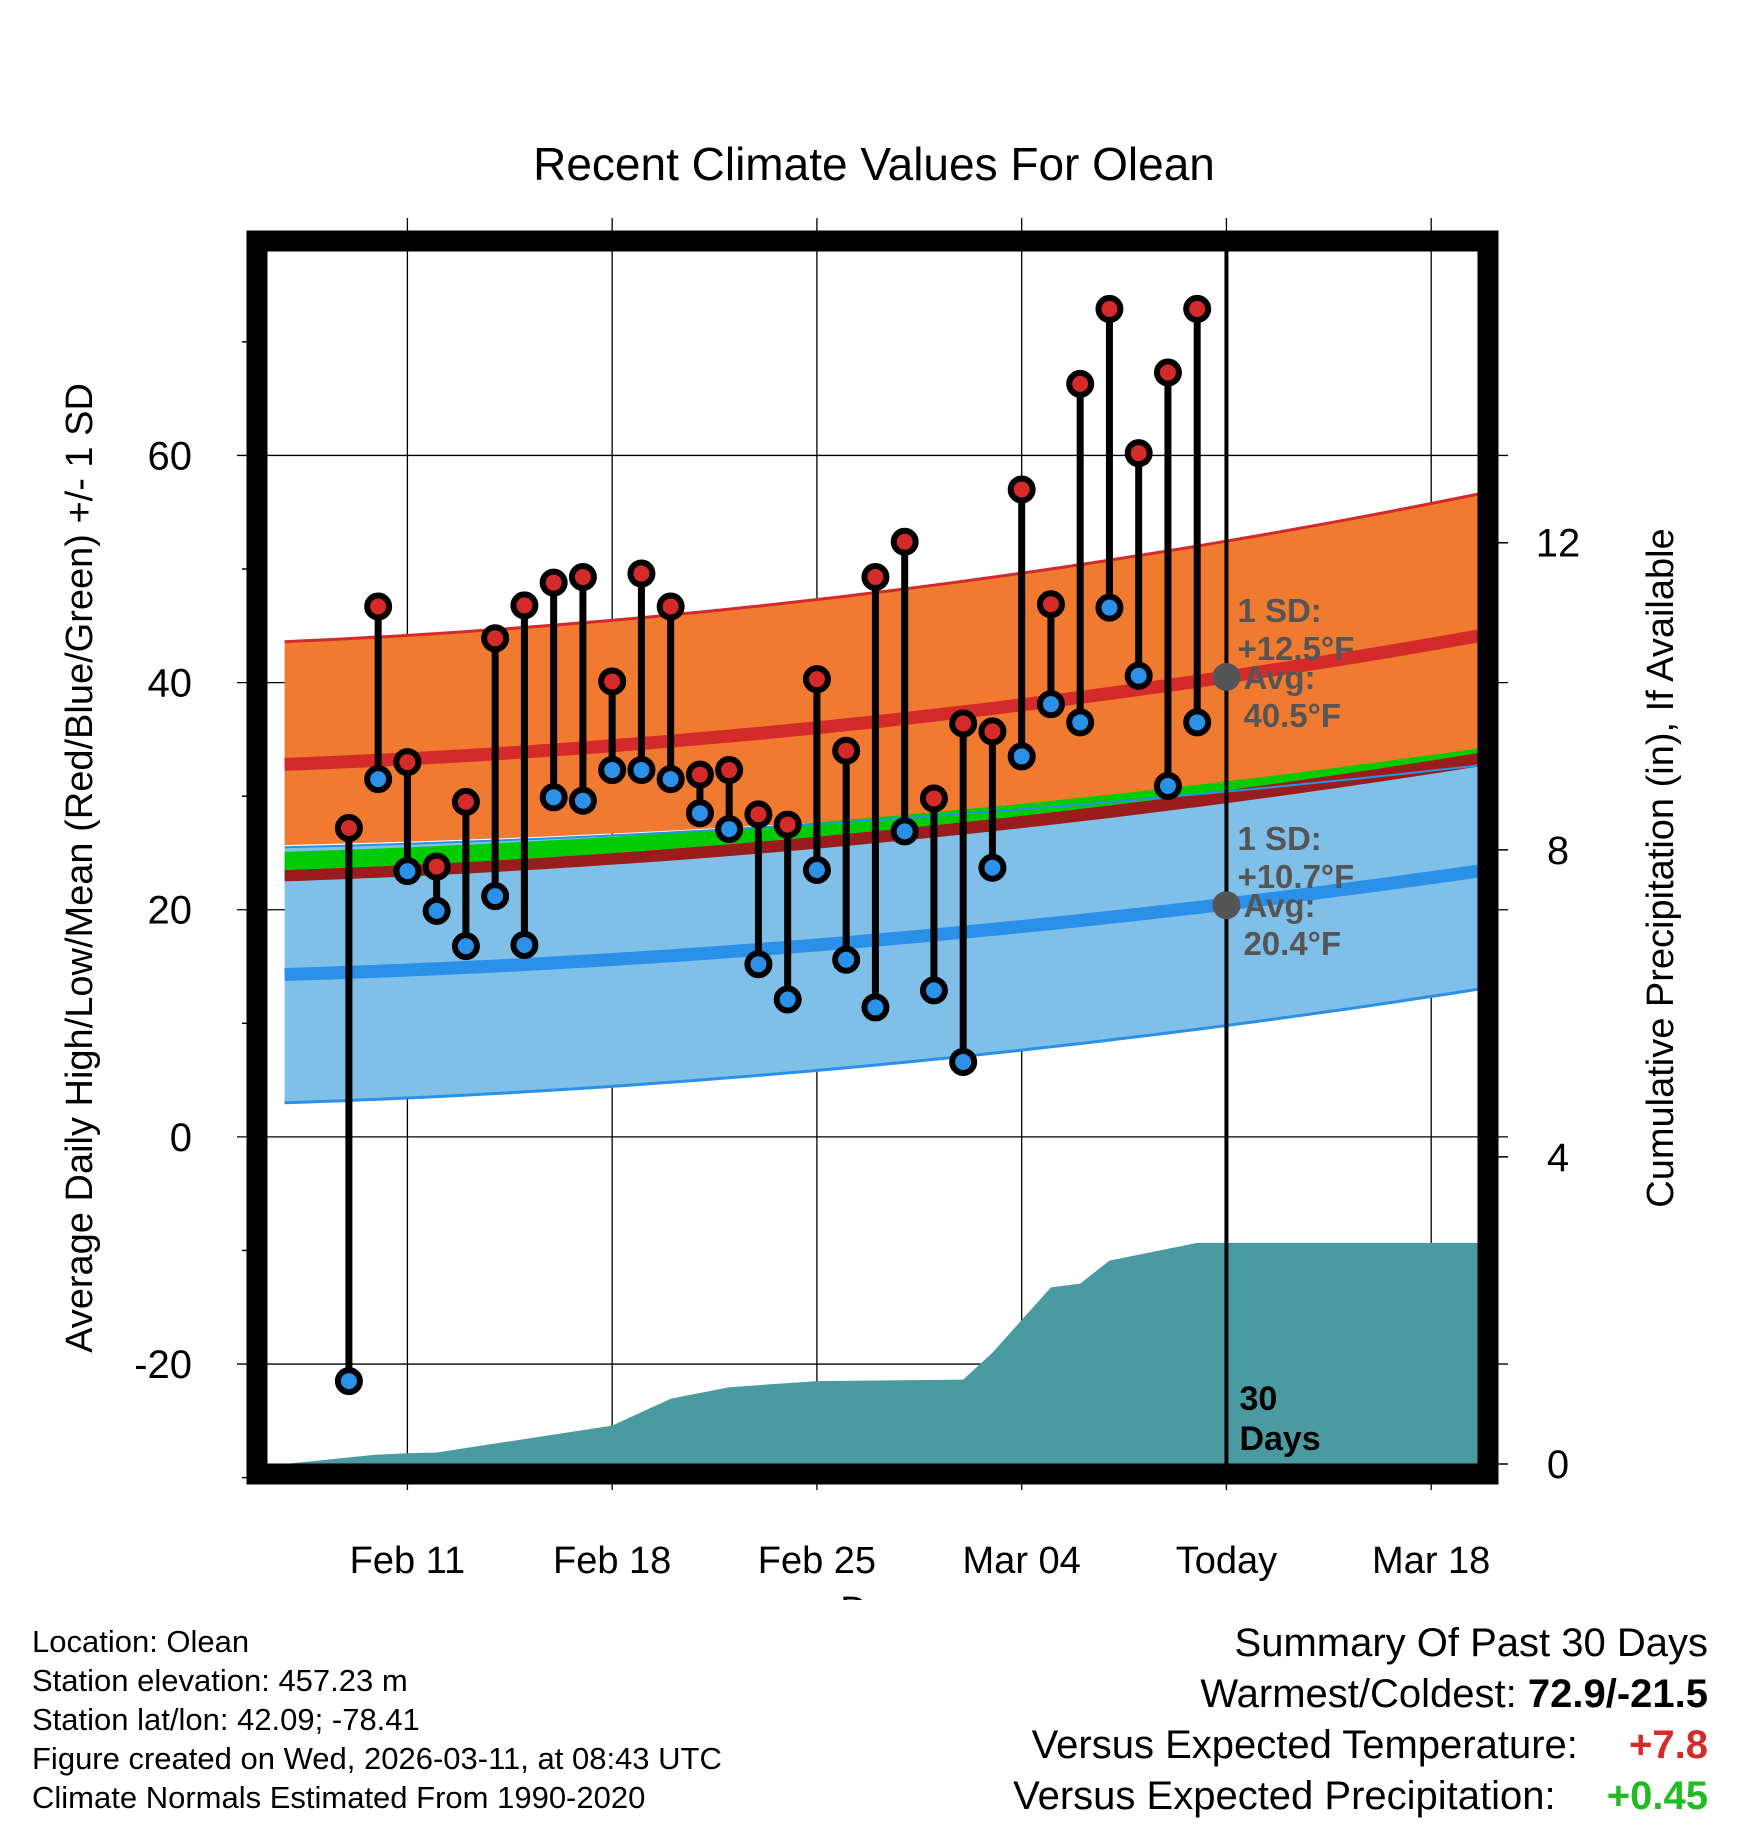  Describe the element at coordinates (1431, 1561) in the screenshot. I see `x-tick-label: Mar 18` at that location.